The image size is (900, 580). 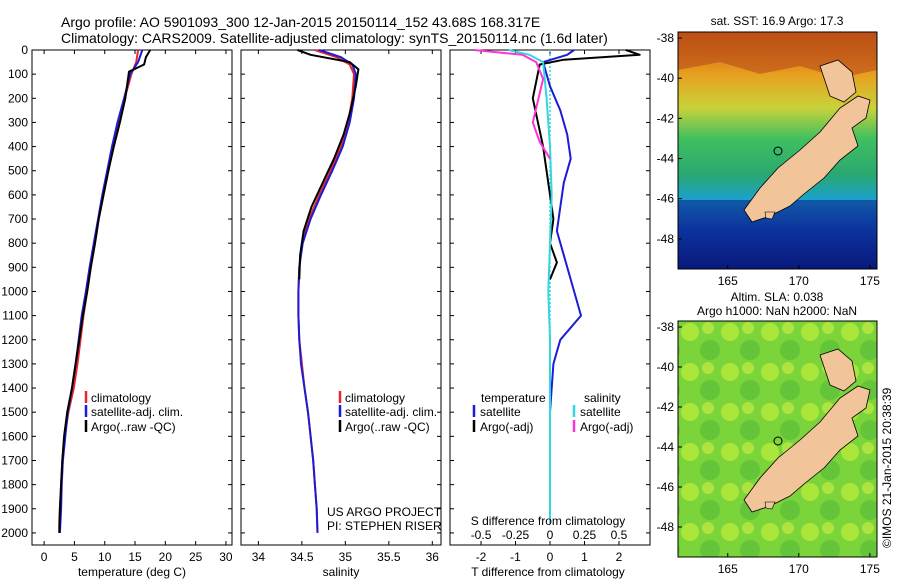 I want to click on map-y-tick-label: -48, so click(x=666, y=239).